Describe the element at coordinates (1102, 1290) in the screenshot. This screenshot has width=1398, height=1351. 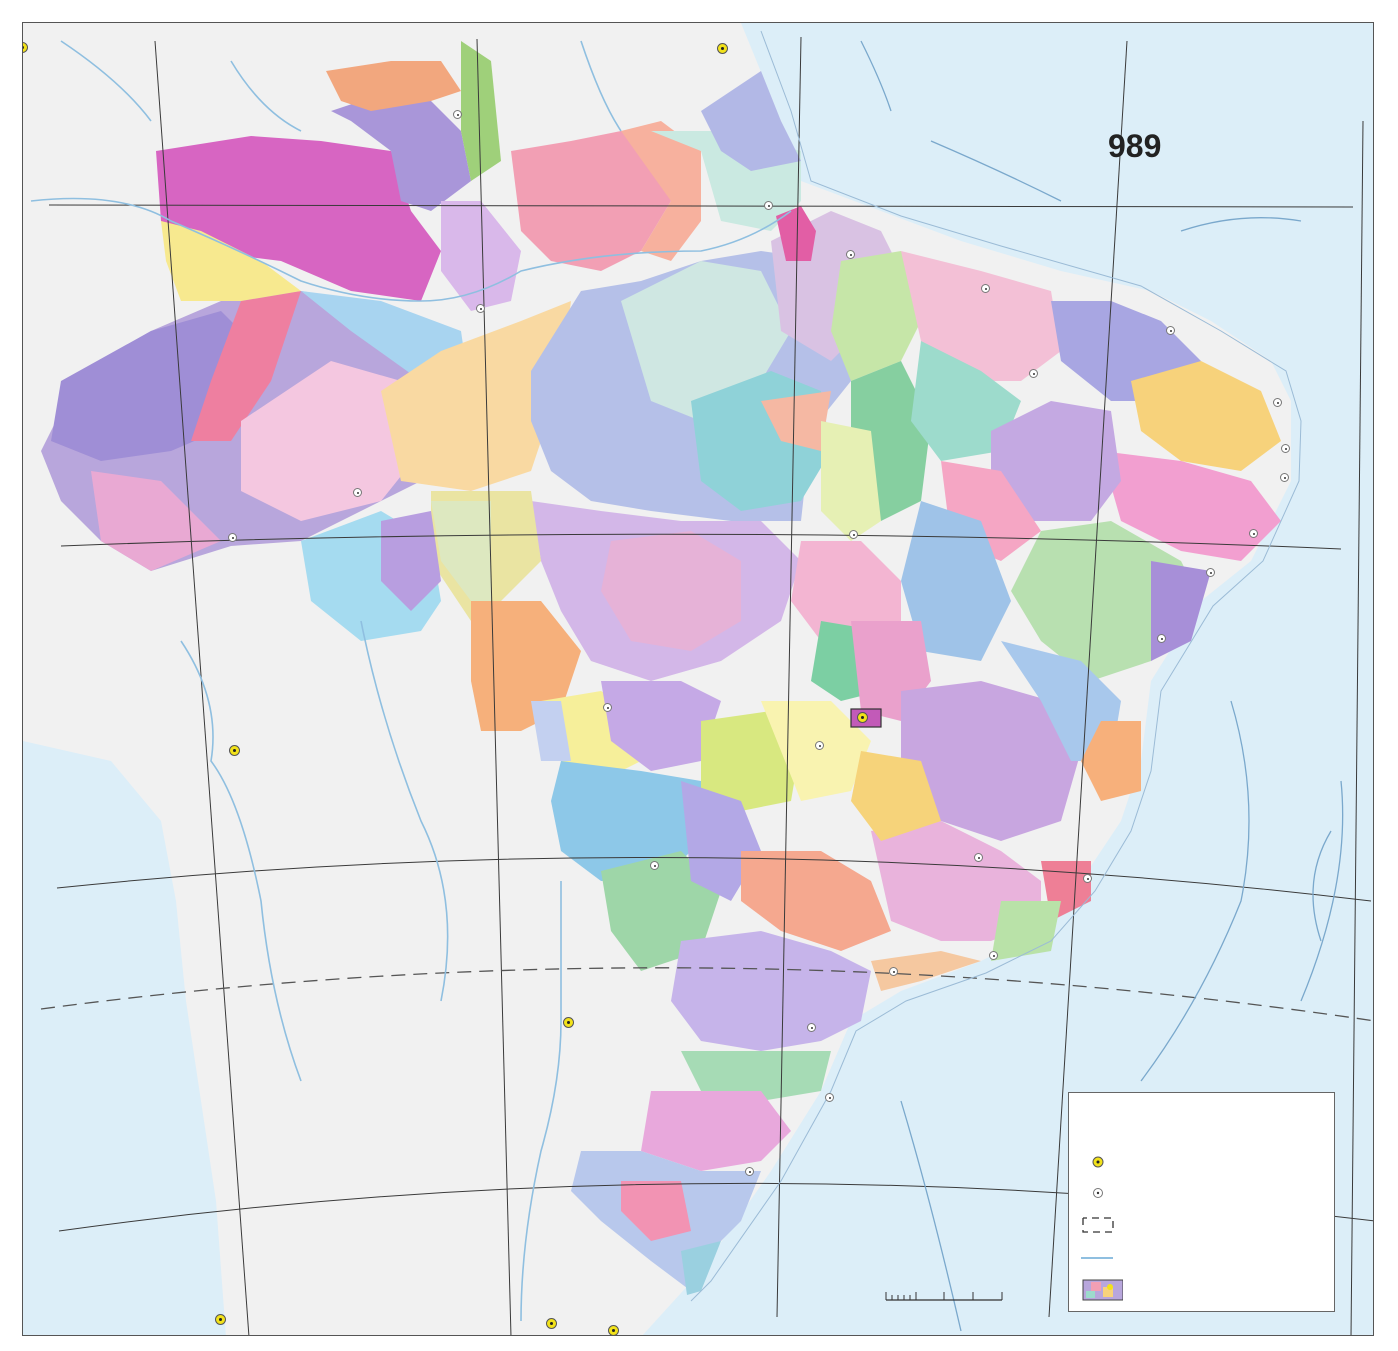
I see `regions-swatch-icon` at that location.